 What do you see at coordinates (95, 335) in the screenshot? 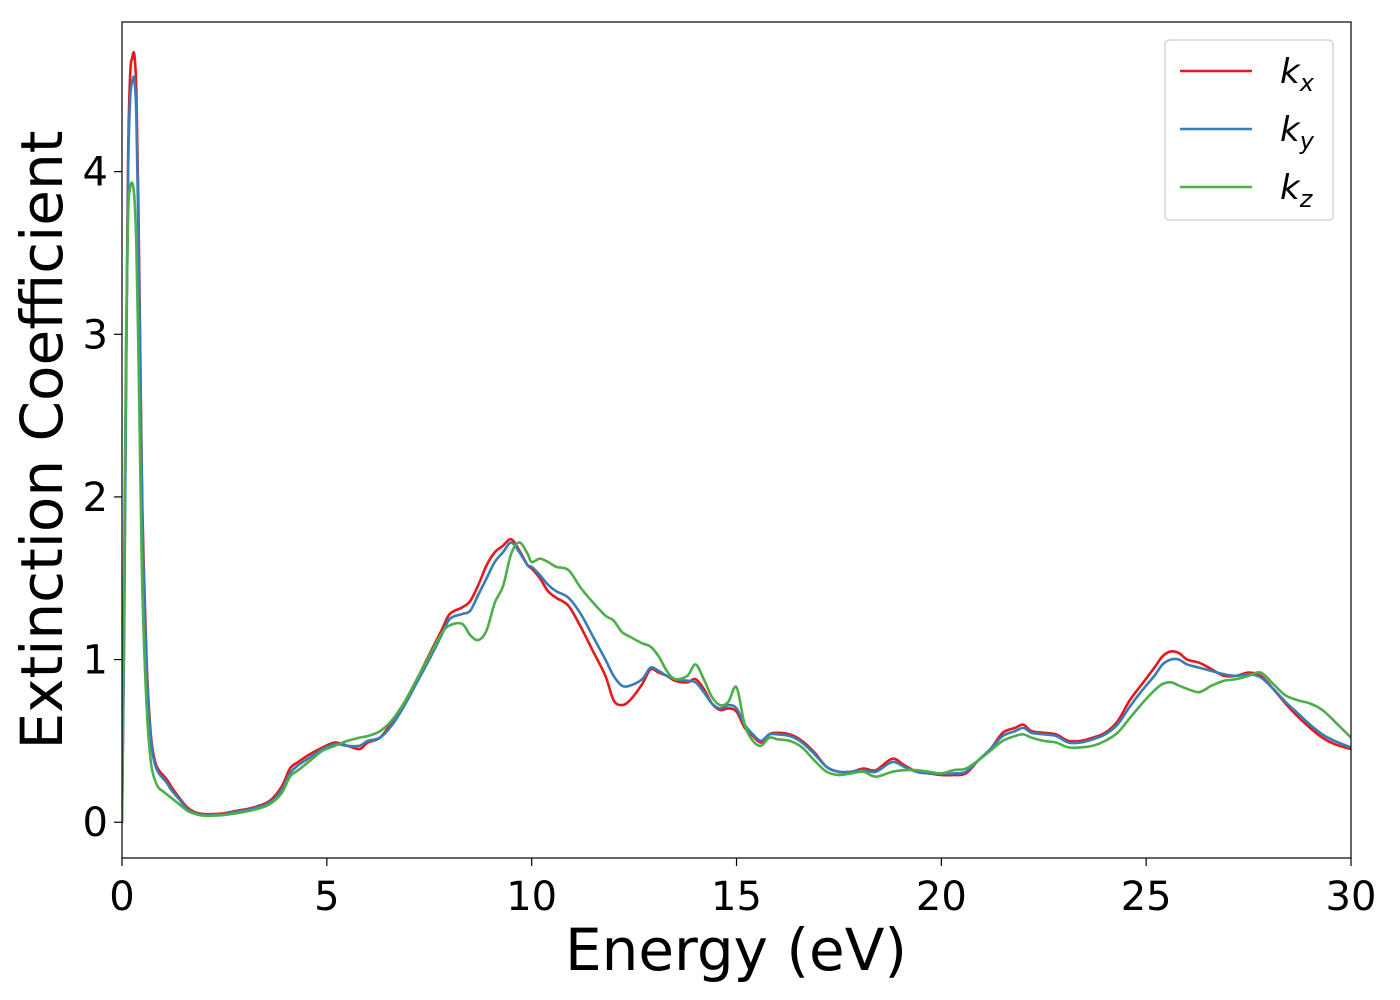
I see `y-tick-label: 3` at bounding box center [95, 335].